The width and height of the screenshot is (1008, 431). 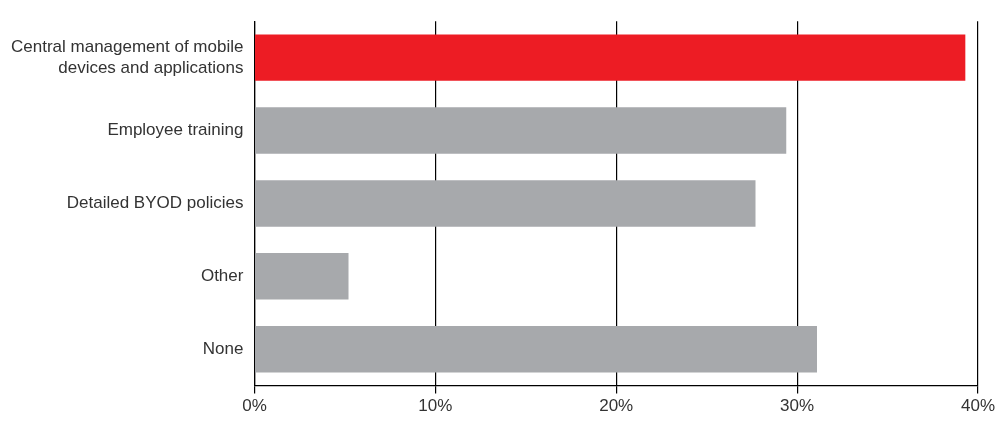 What do you see at coordinates (616, 406) in the screenshot?
I see `x-tick-label: 20%` at bounding box center [616, 406].